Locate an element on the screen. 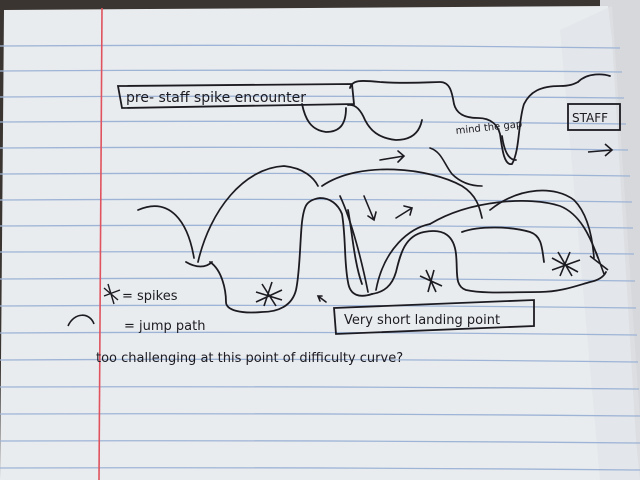 This screenshot has height=480, width=640. landing-note: Very short landing point is located at coordinates (422, 320).